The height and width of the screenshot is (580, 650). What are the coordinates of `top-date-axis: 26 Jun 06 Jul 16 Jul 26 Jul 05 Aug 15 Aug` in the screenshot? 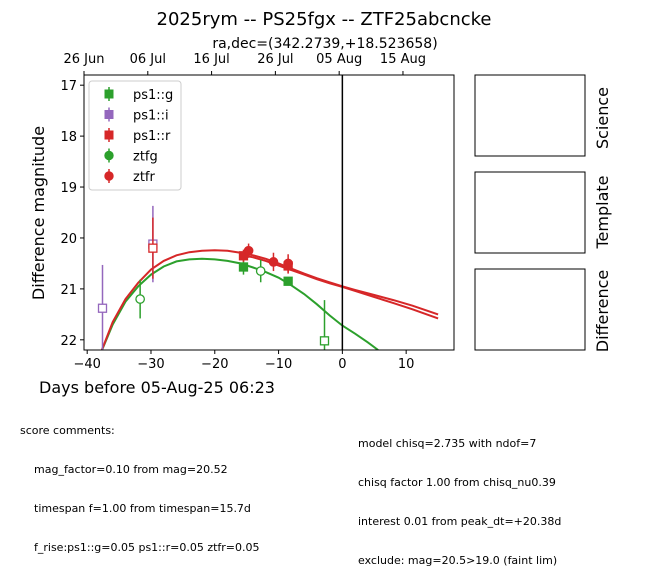 It's located at (245, 63).